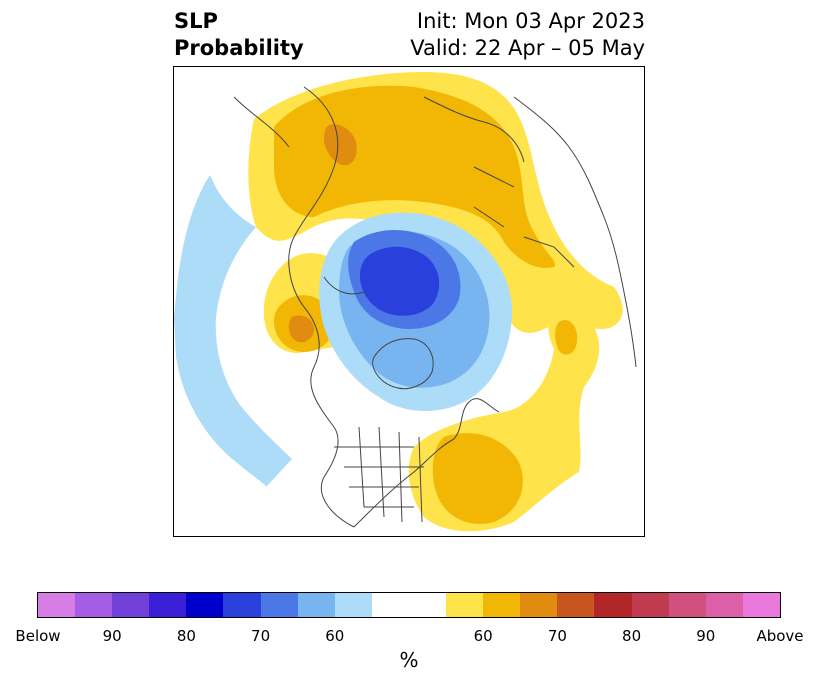 This screenshot has width=819, height=686. I want to click on above-70-europe, so click(566, 337).